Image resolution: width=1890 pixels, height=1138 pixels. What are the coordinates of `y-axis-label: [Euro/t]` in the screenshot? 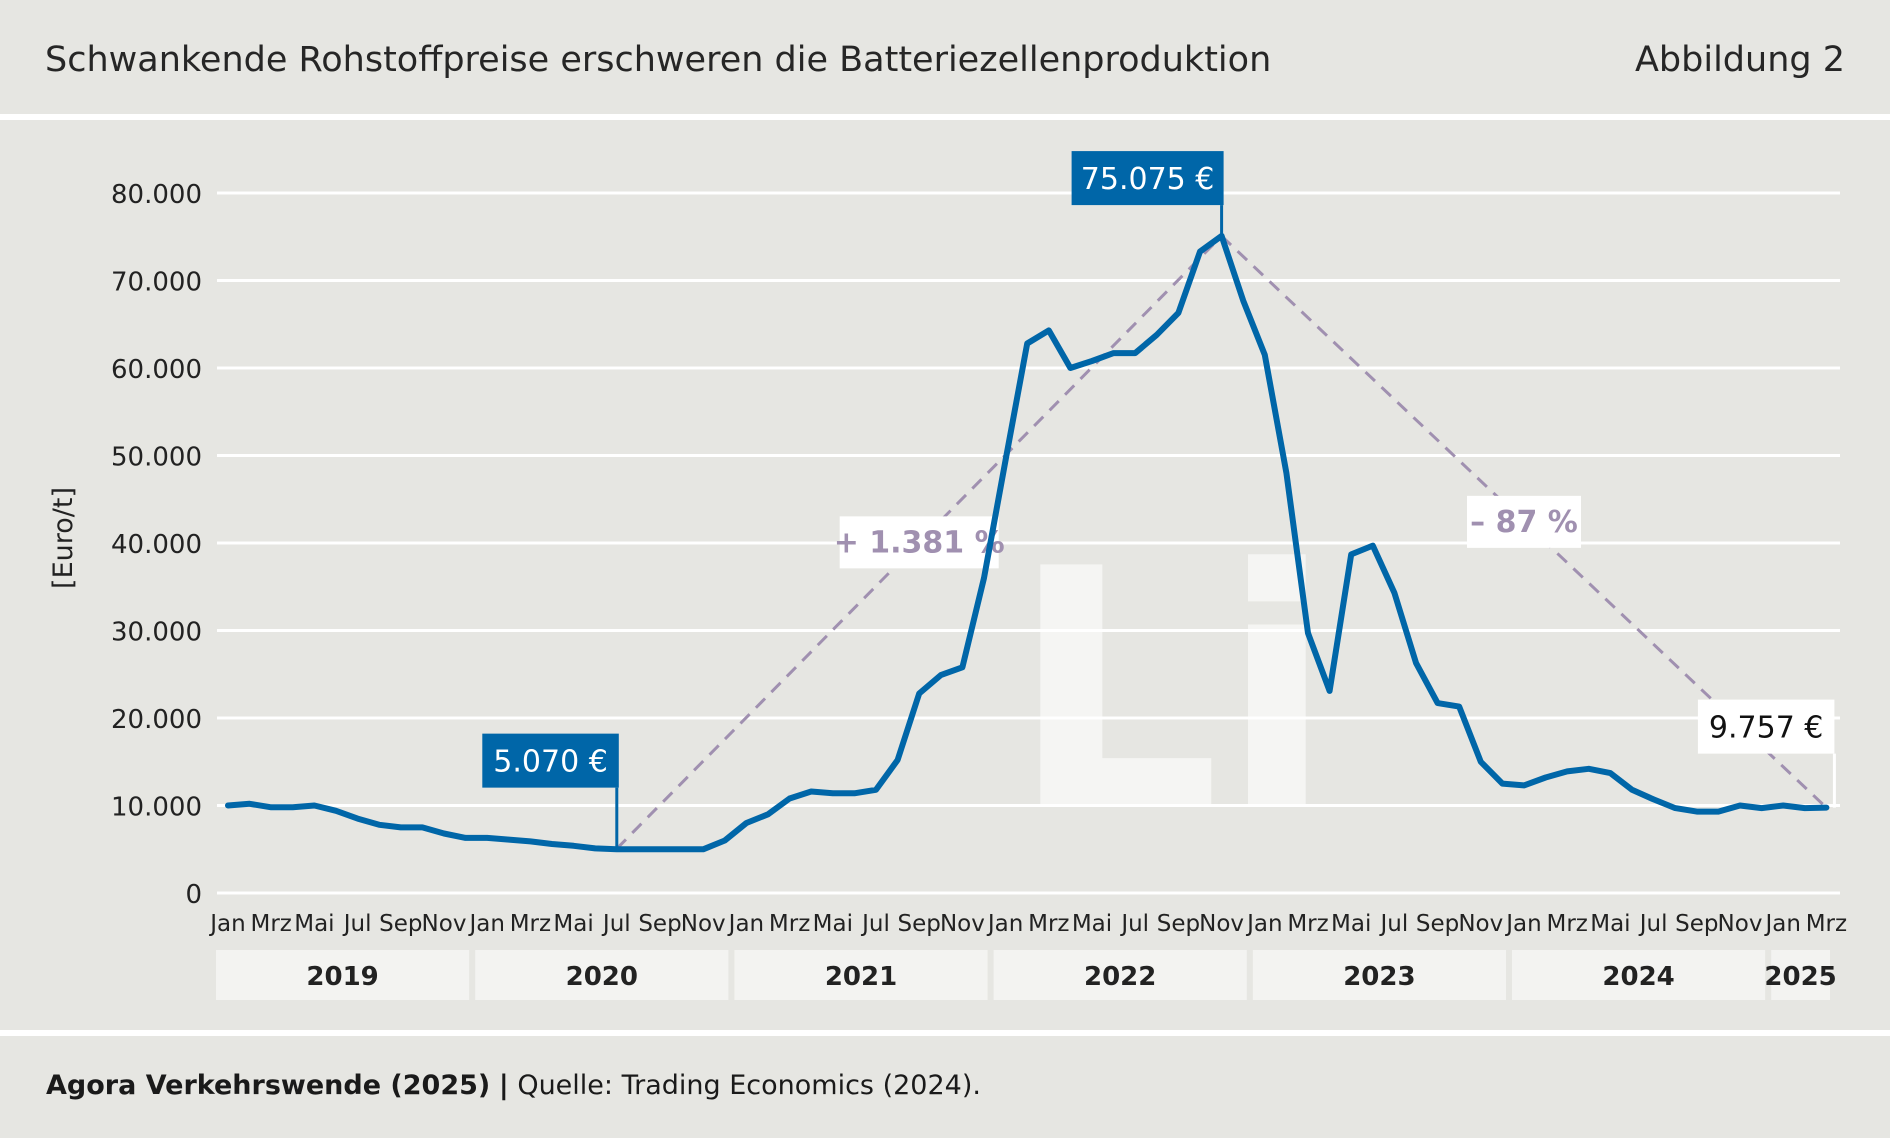 It's located at (63, 538).